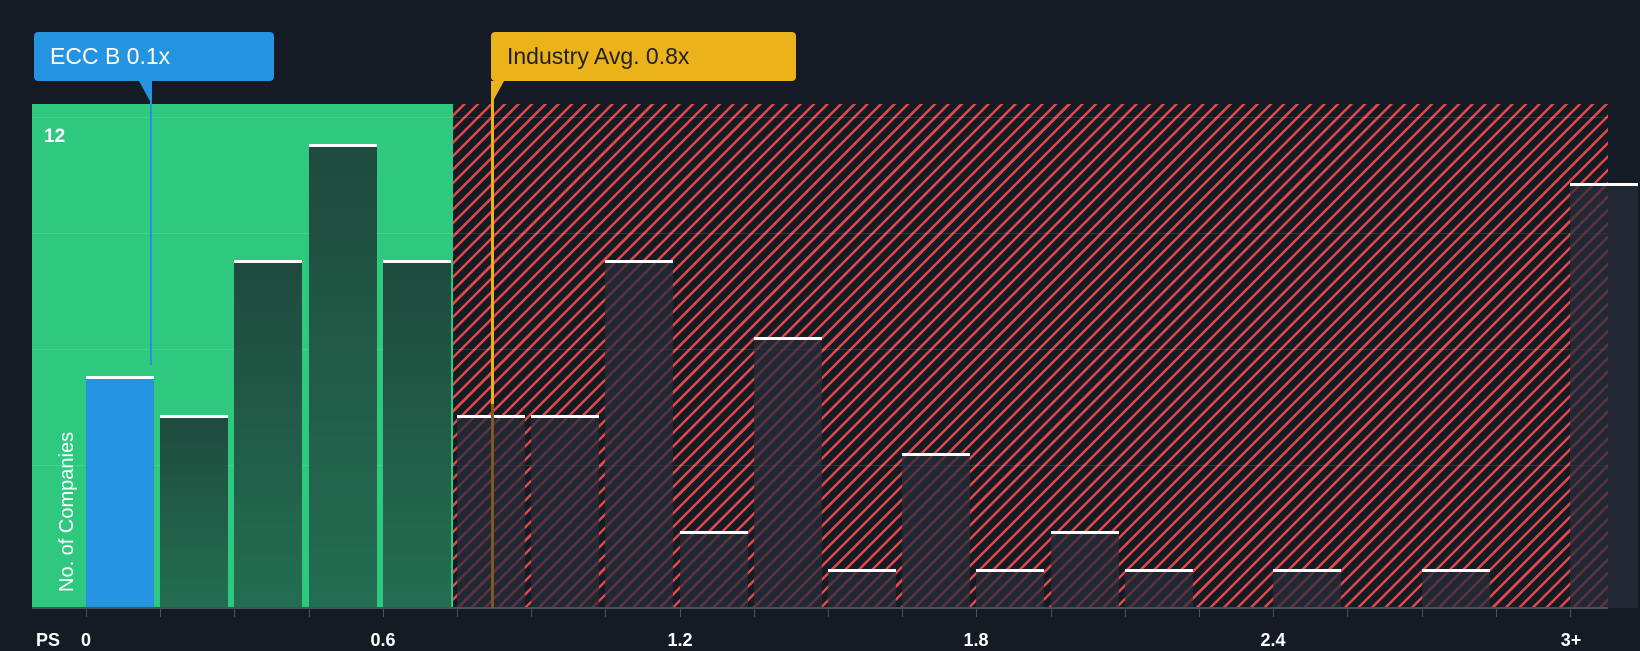 This screenshot has width=1640, height=651. I want to click on x-tick-label-3plus: 3+, so click(1571, 640).